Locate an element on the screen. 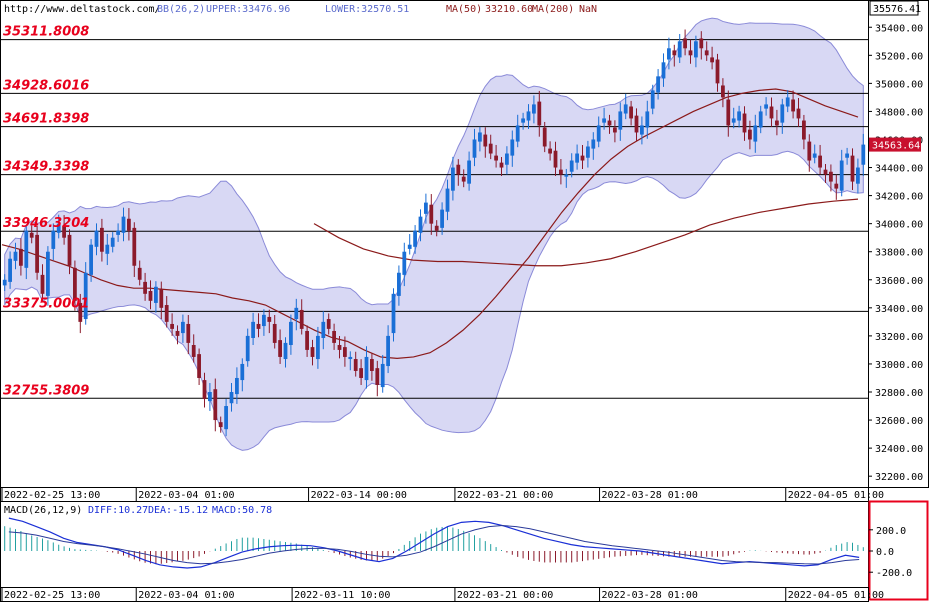 The width and height of the screenshot is (929, 602). price-tick-label: 32600.00 is located at coordinates (899, 421).